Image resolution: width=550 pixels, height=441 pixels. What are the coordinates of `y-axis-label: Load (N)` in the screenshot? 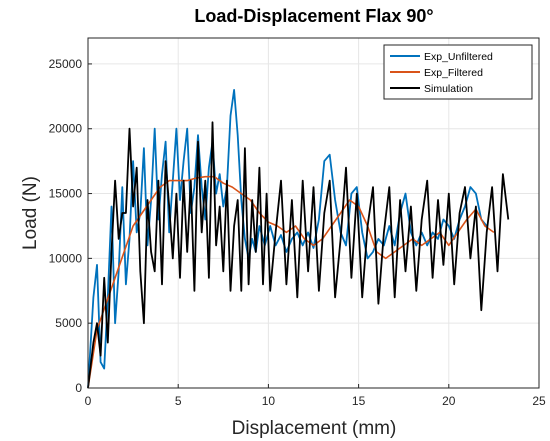 It's located at (30, 213).